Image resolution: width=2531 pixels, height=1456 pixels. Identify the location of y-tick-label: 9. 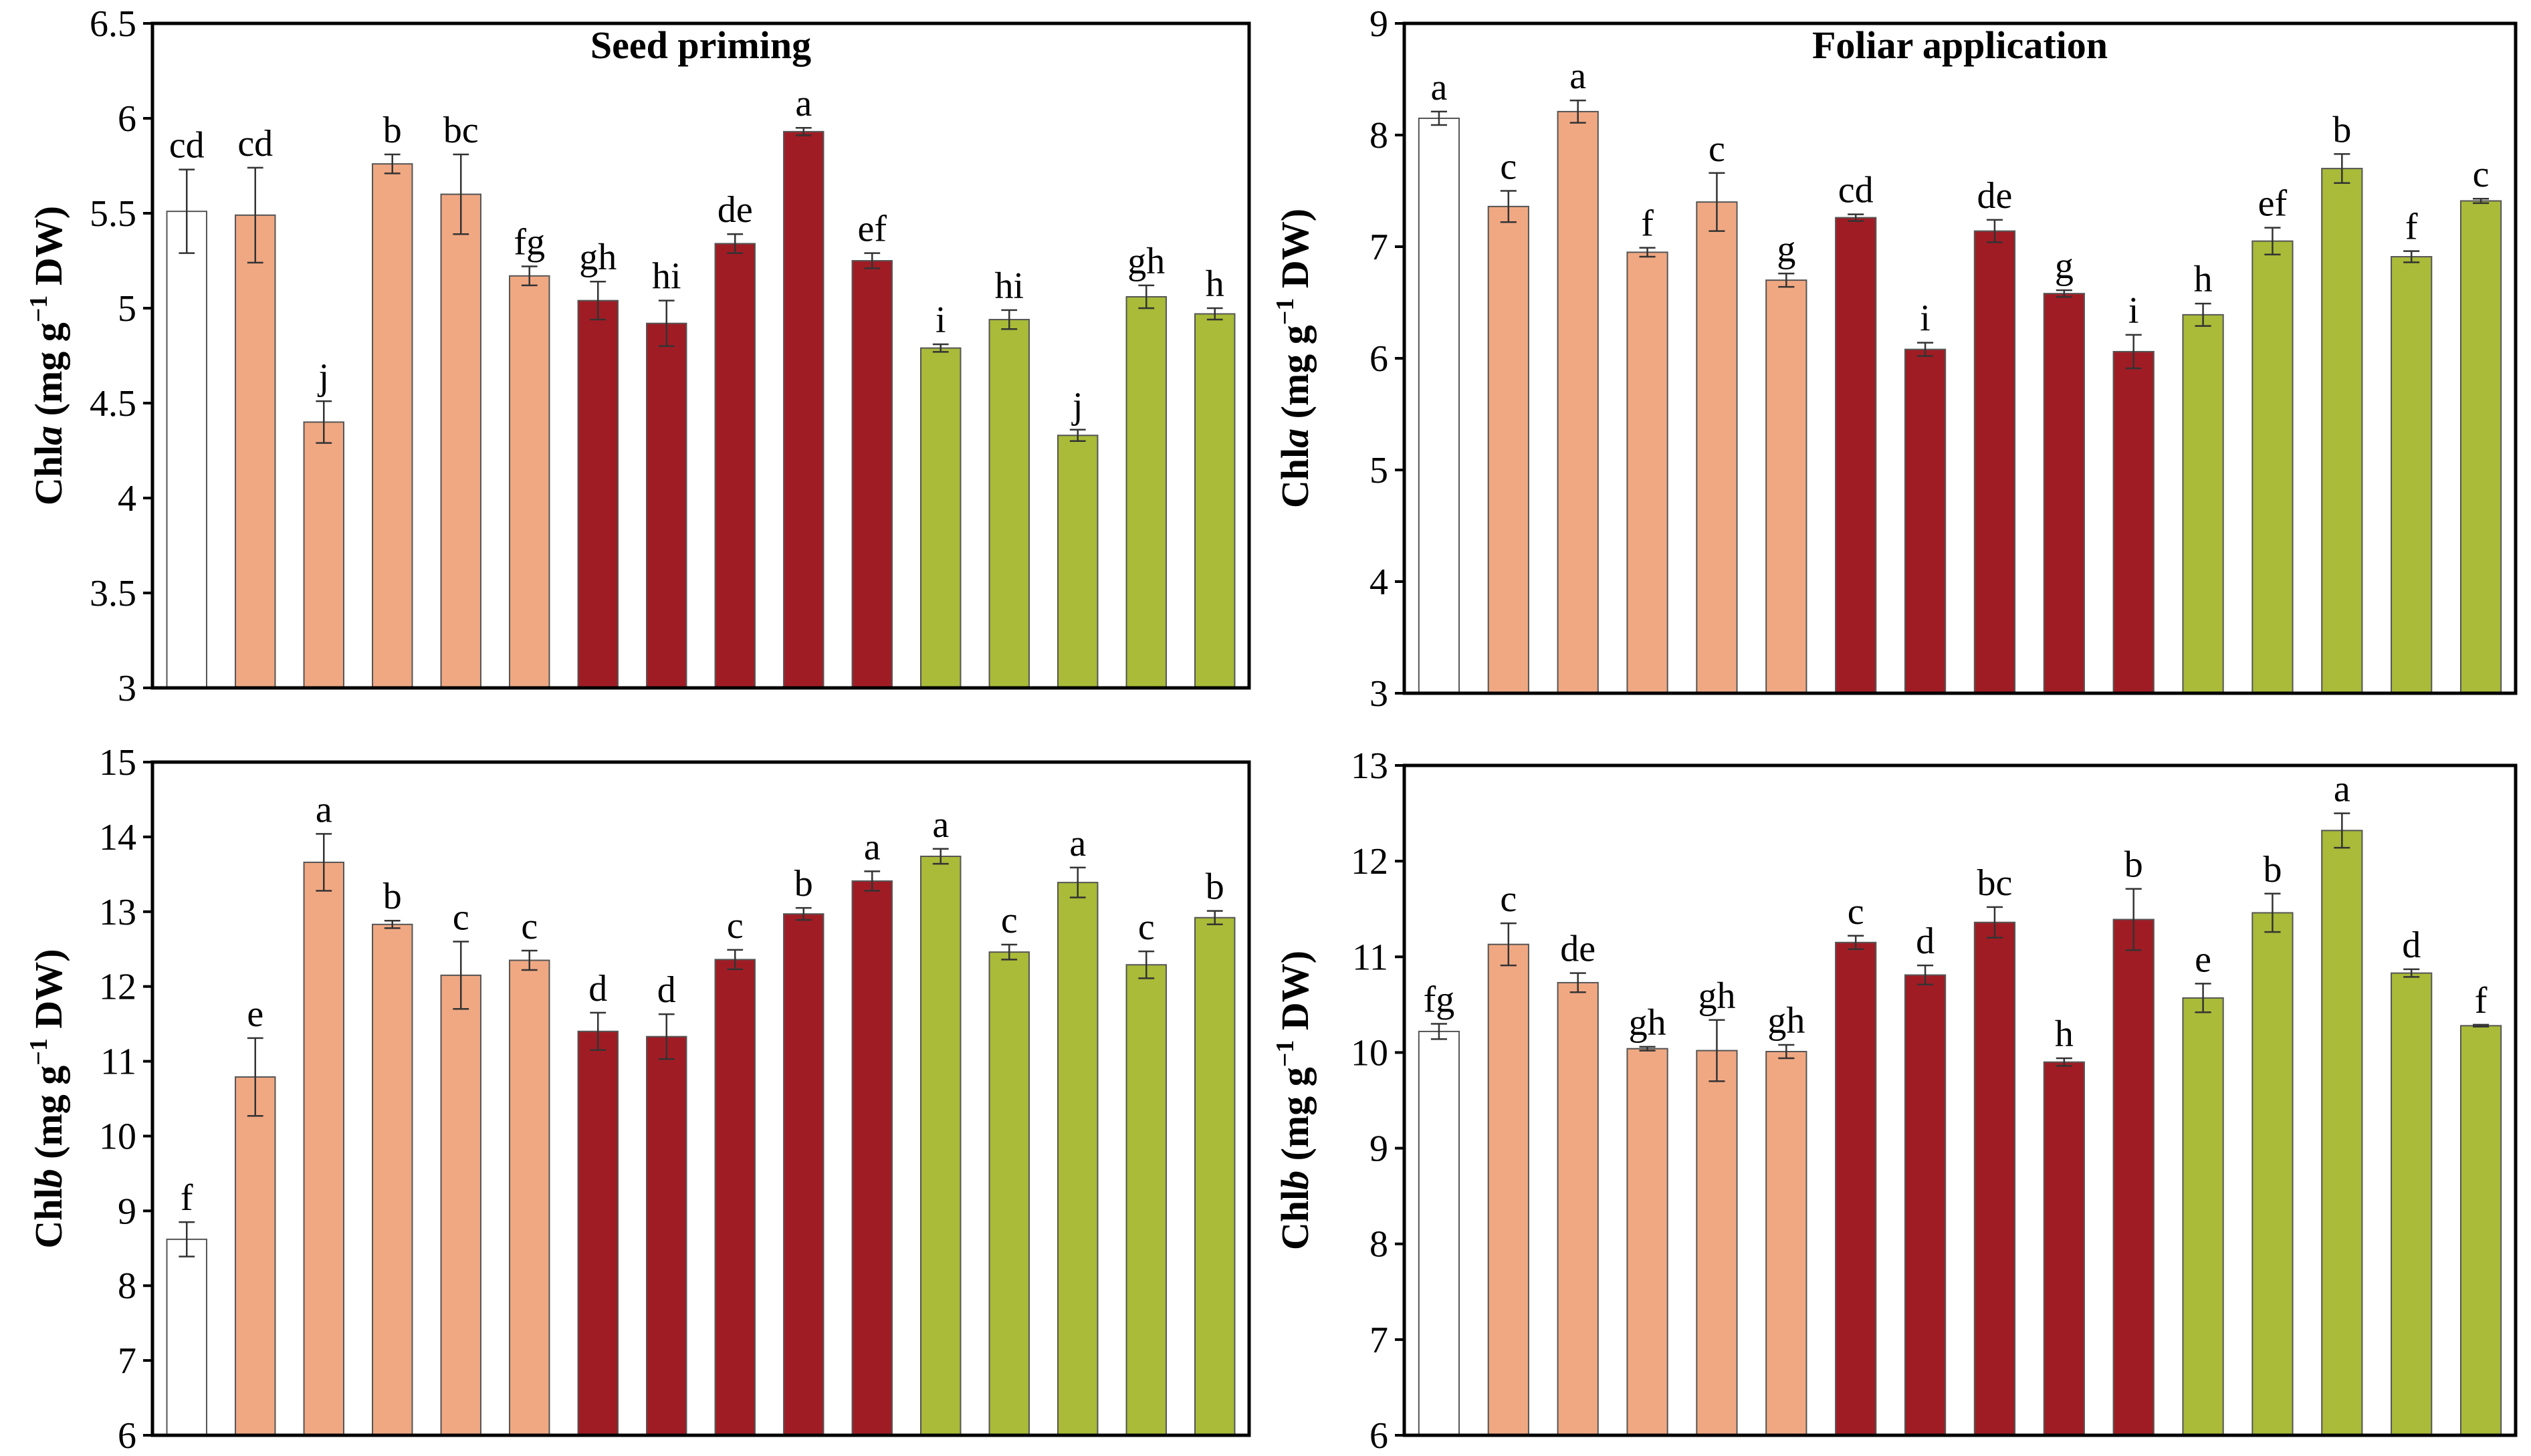
(1378, 24).